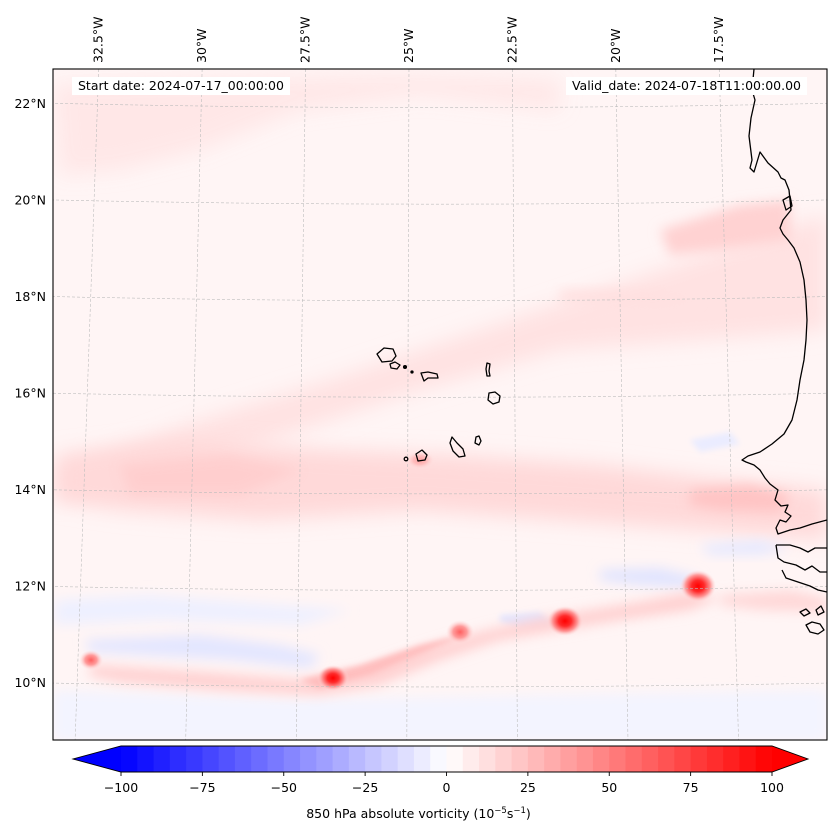 The width and height of the screenshot is (837, 839). Describe the element at coordinates (686, 86) in the screenshot. I see `valid-date-annotation: Valid_date: 2024-07-18T11:00:00.00` at that location.